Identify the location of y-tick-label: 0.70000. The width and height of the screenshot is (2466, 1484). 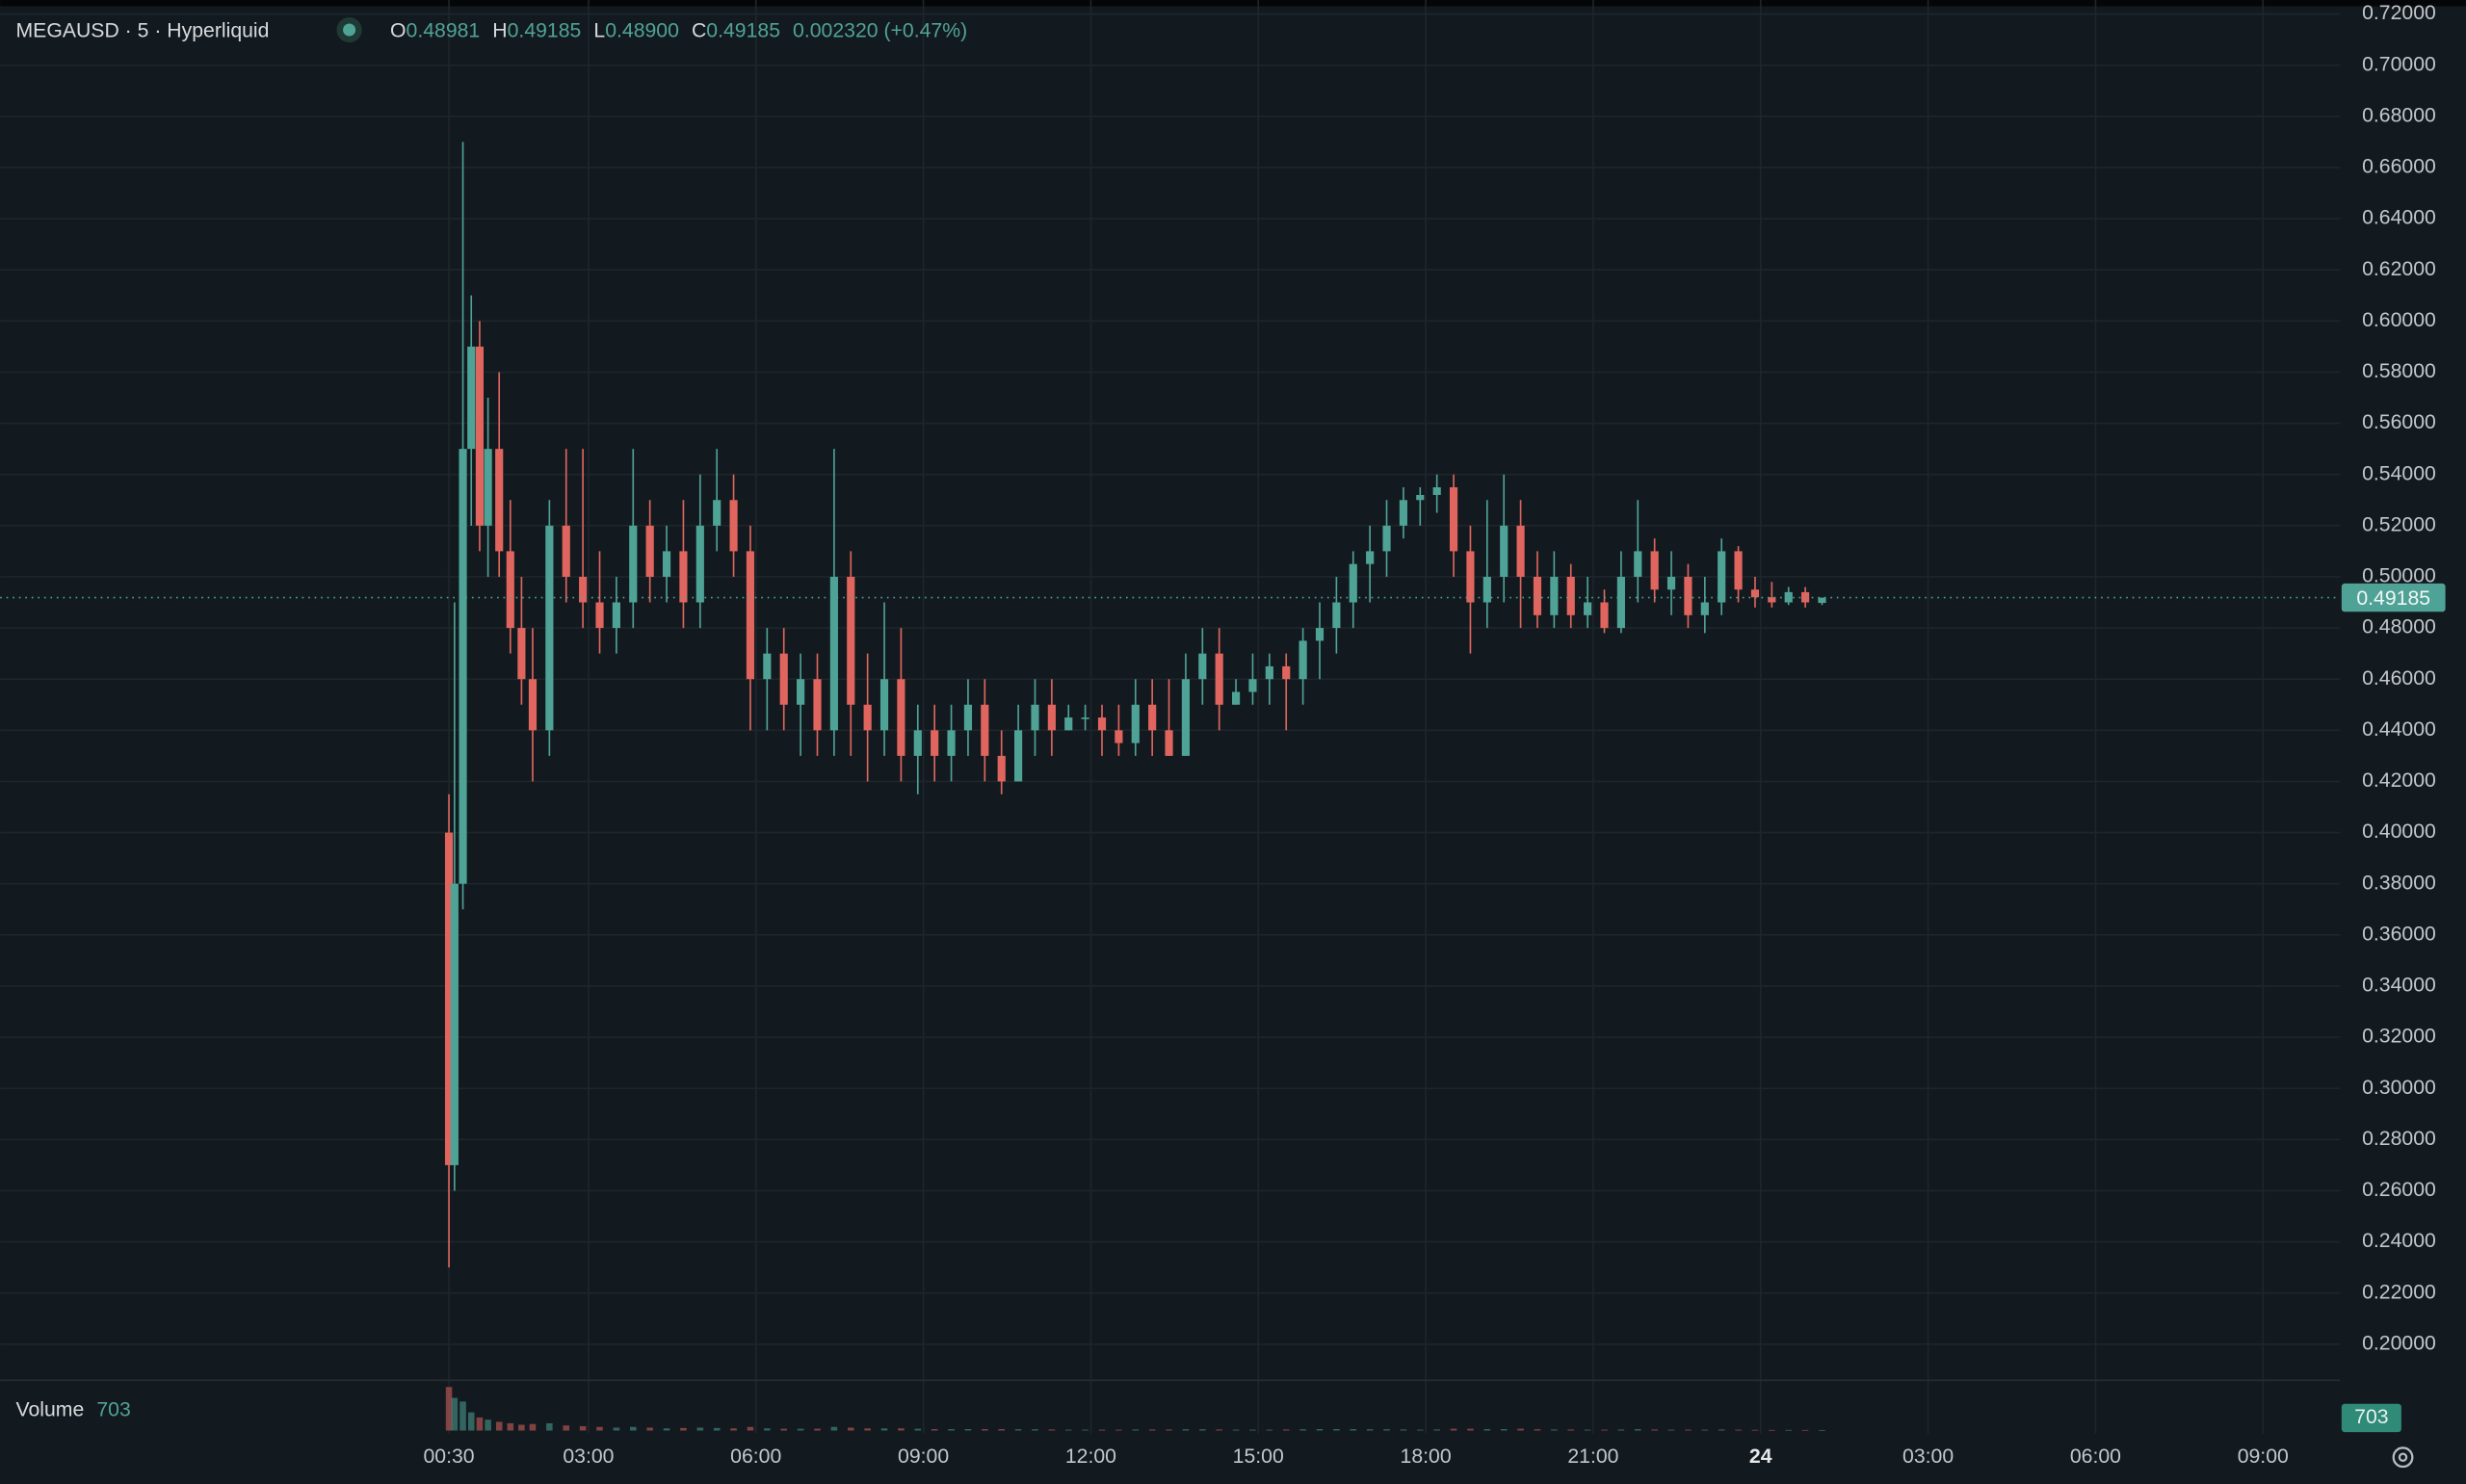
(2399, 64).